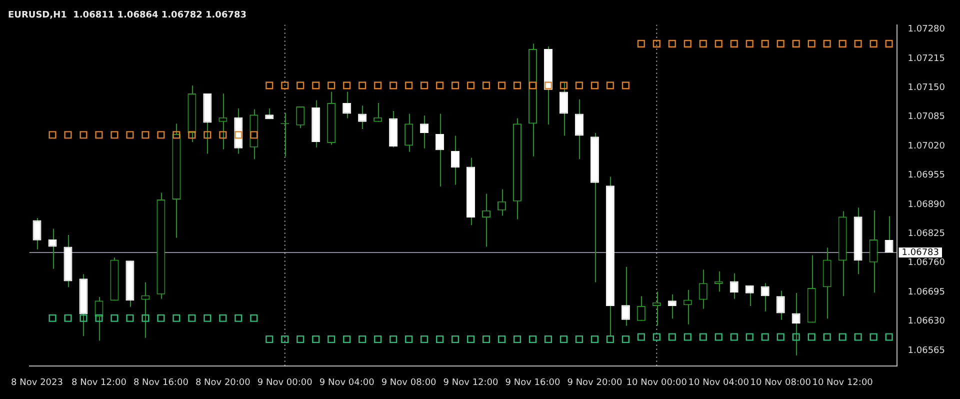 This screenshot has width=960, height=399. What do you see at coordinates (926, 234) in the screenshot?
I see `y-tick-label: 1.06825` at bounding box center [926, 234].